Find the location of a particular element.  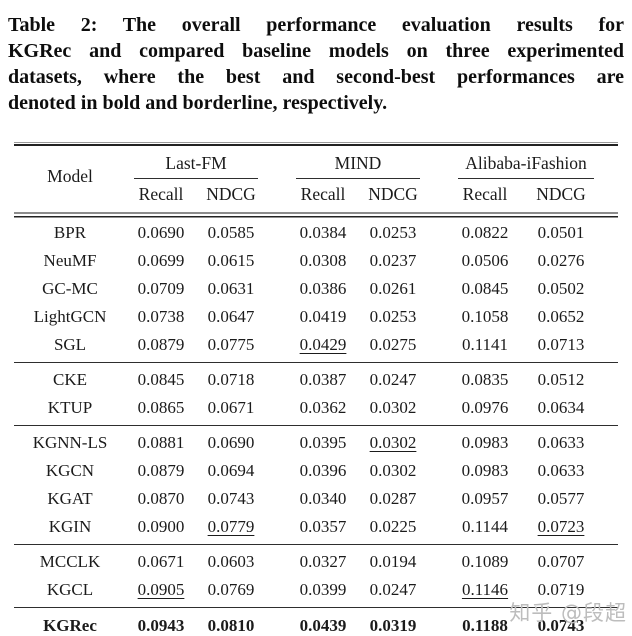

value-cell: 0.0647 is located at coordinates (231, 317).